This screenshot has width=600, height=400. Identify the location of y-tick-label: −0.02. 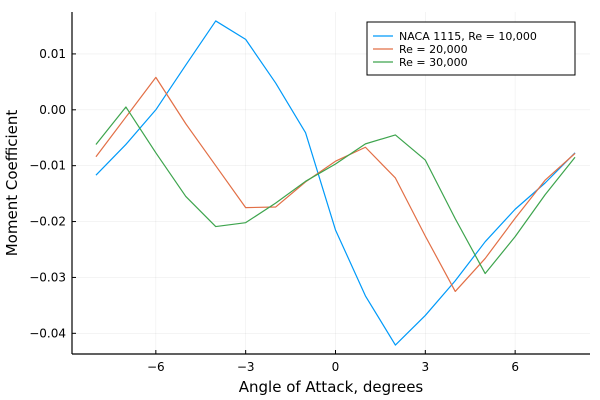
(47, 222).